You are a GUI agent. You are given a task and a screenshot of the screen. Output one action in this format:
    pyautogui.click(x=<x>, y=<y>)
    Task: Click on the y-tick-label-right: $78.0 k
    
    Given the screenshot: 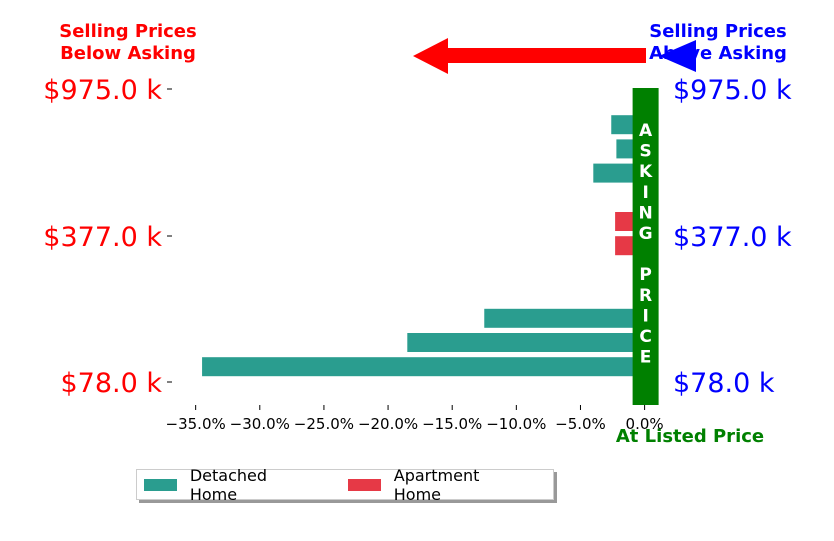 What is the action you would take?
    pyautogui.click(x=724, y=383)
    